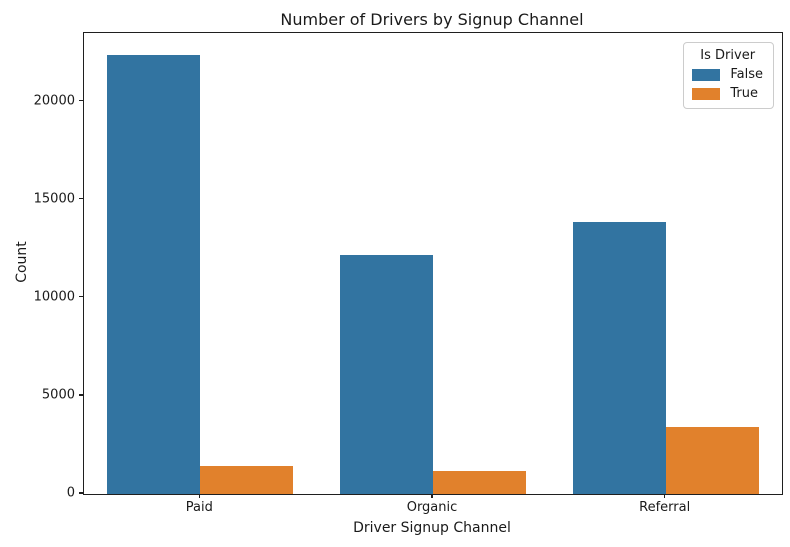 This screenshot has width=790, height=547. Describe the element at coordinates (479, 482) in the screenshot. I see `bar-organic-true` at that location.